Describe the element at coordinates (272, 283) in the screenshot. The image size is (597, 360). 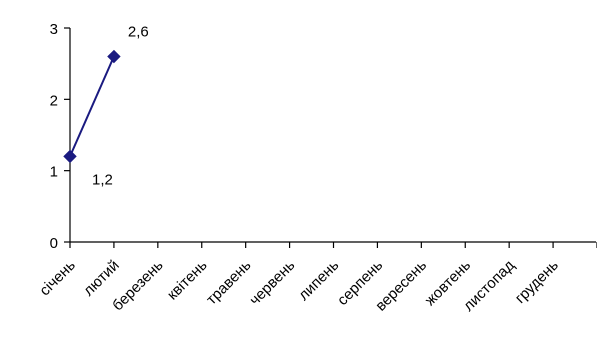
I see `x-tick-label: червень` at that location.